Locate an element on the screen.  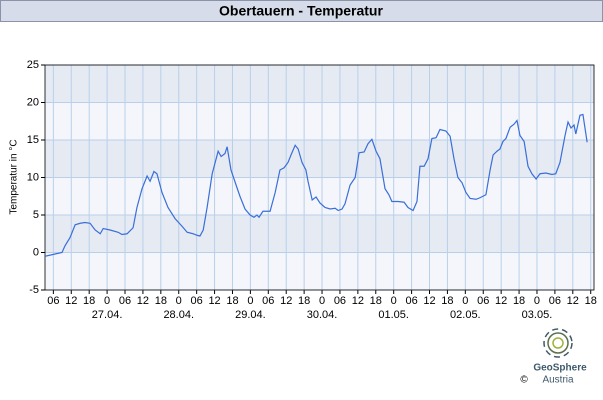
chart-title: Obertauern - Temperatur is located at coordinates (301, 11).